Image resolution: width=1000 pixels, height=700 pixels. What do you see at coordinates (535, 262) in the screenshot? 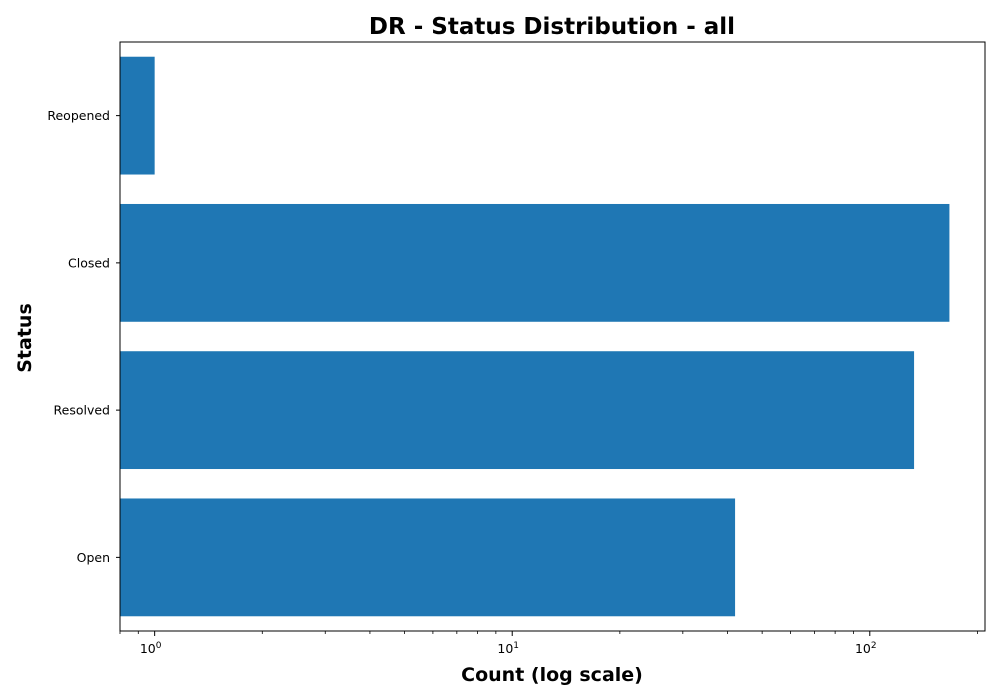
I see `bar-closed` at bounding box center [535, 262].